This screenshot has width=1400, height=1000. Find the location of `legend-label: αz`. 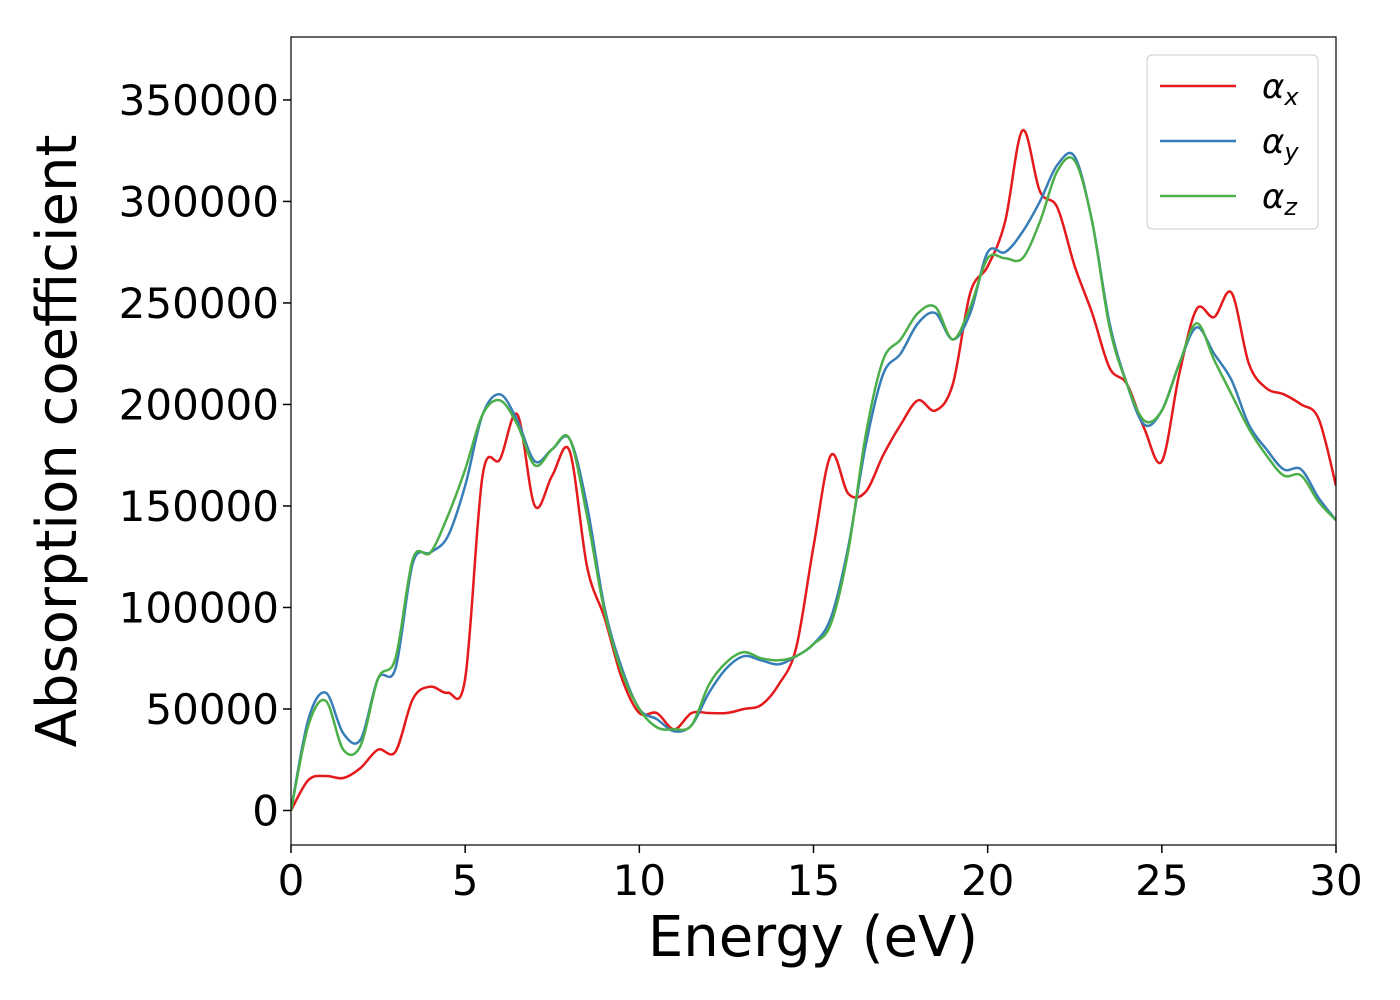

legend-label: αz is located at coordinates (1280, 199).